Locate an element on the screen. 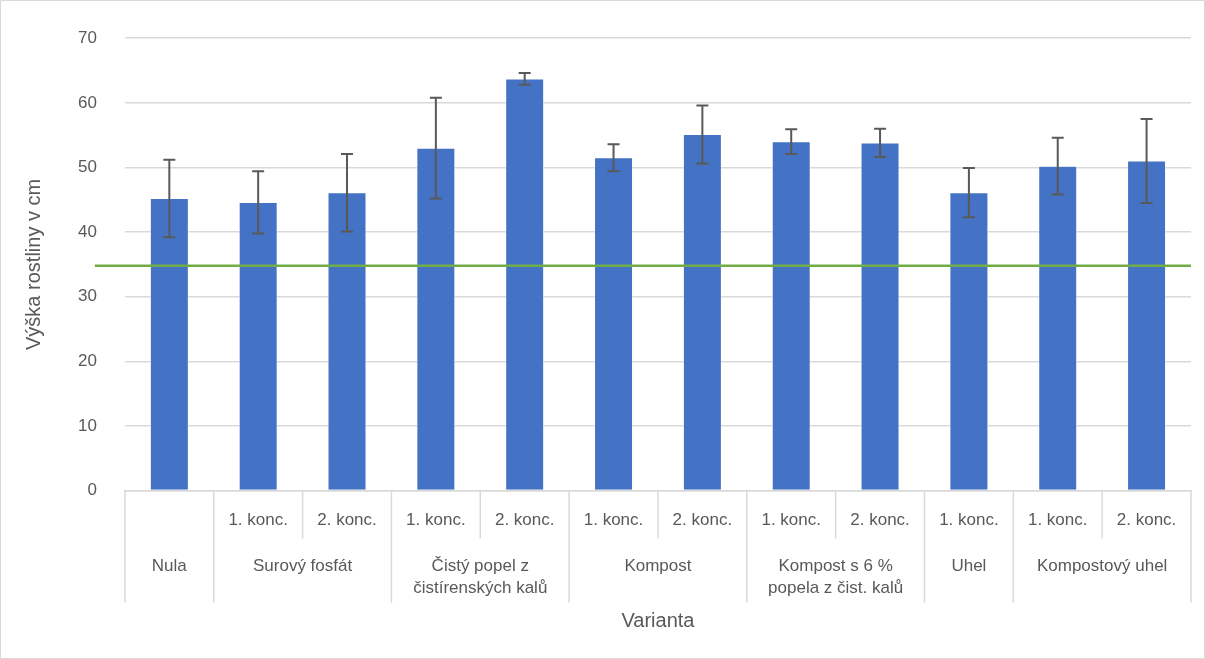 The image size is (1205, 659). text: Kompost is located at coordinates (658, 566).